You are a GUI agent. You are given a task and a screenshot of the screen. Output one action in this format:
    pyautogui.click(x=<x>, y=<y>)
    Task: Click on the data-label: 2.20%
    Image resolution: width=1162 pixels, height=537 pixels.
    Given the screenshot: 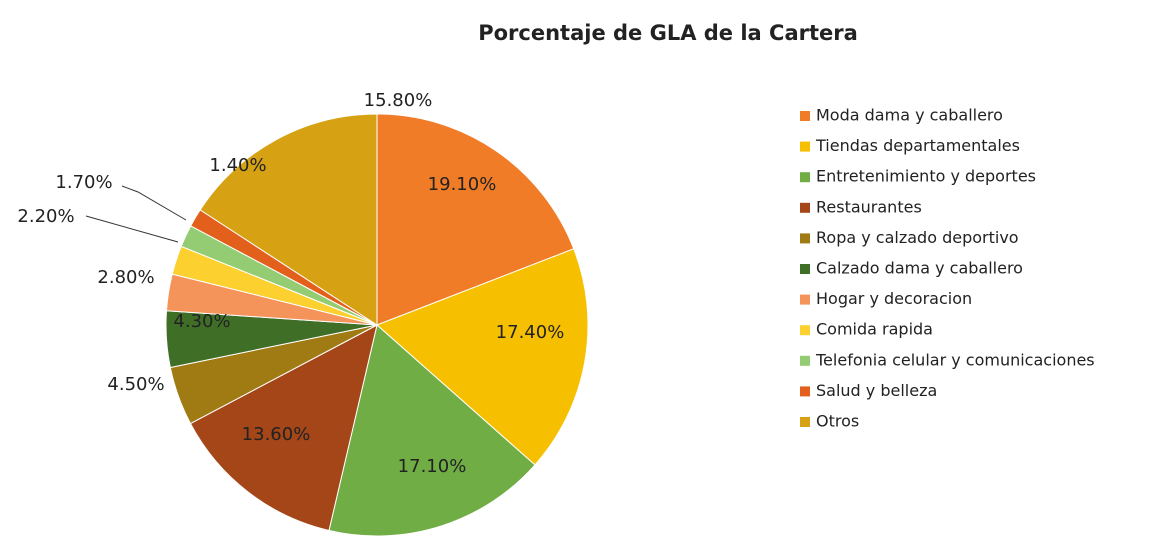 What is the action you would take?
    pyautogui.click(x=45, y=216)
    